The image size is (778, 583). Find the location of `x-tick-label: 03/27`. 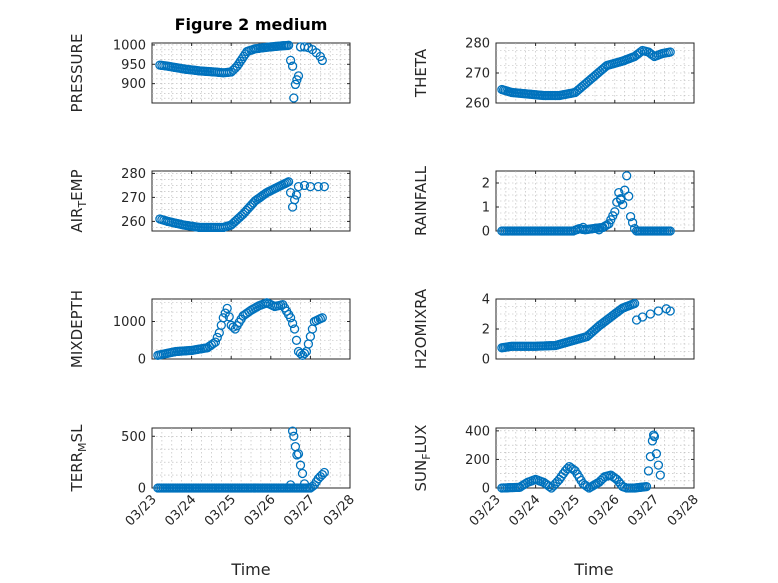

x-tick-label: 03/27 is located at coordinates (299, 510).